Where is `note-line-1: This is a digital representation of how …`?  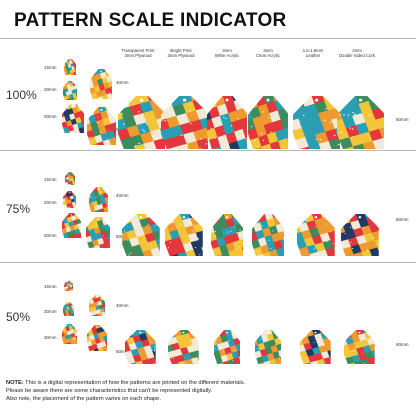
note-line-1: This is a digital representation of how … is located at coordinates (134, 383).